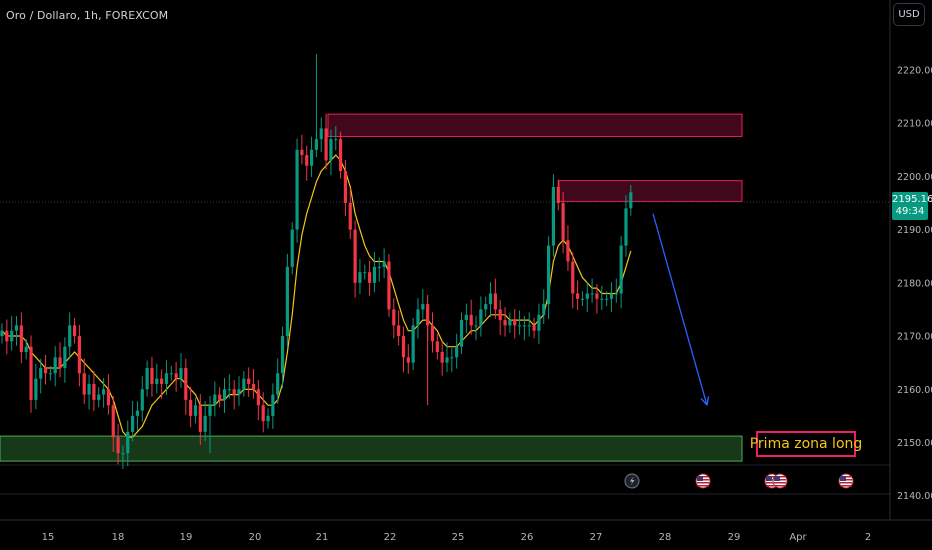 The image size is (932, 550). I want to click on time-tick-label: 20, so click(255, 537).